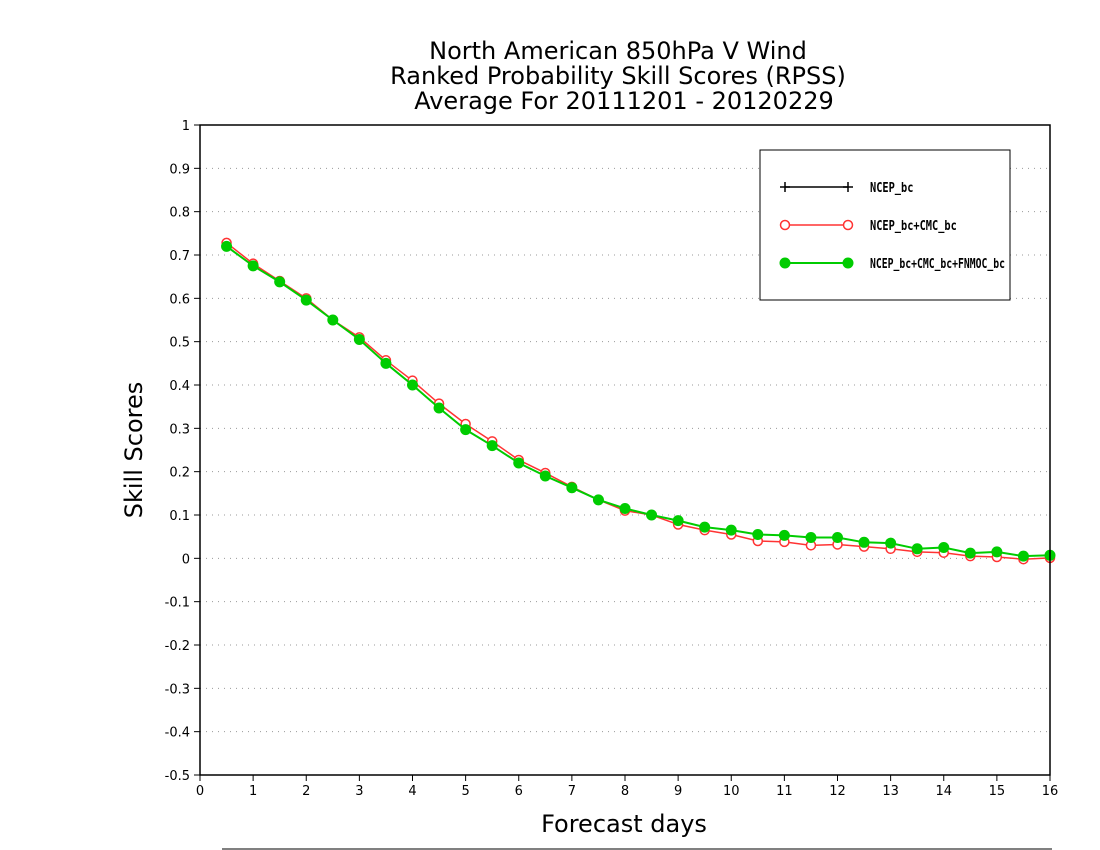 The width and height of the screenshot is (1100, 850). I want to click on x-tick-label: 5, so click(465, 791).